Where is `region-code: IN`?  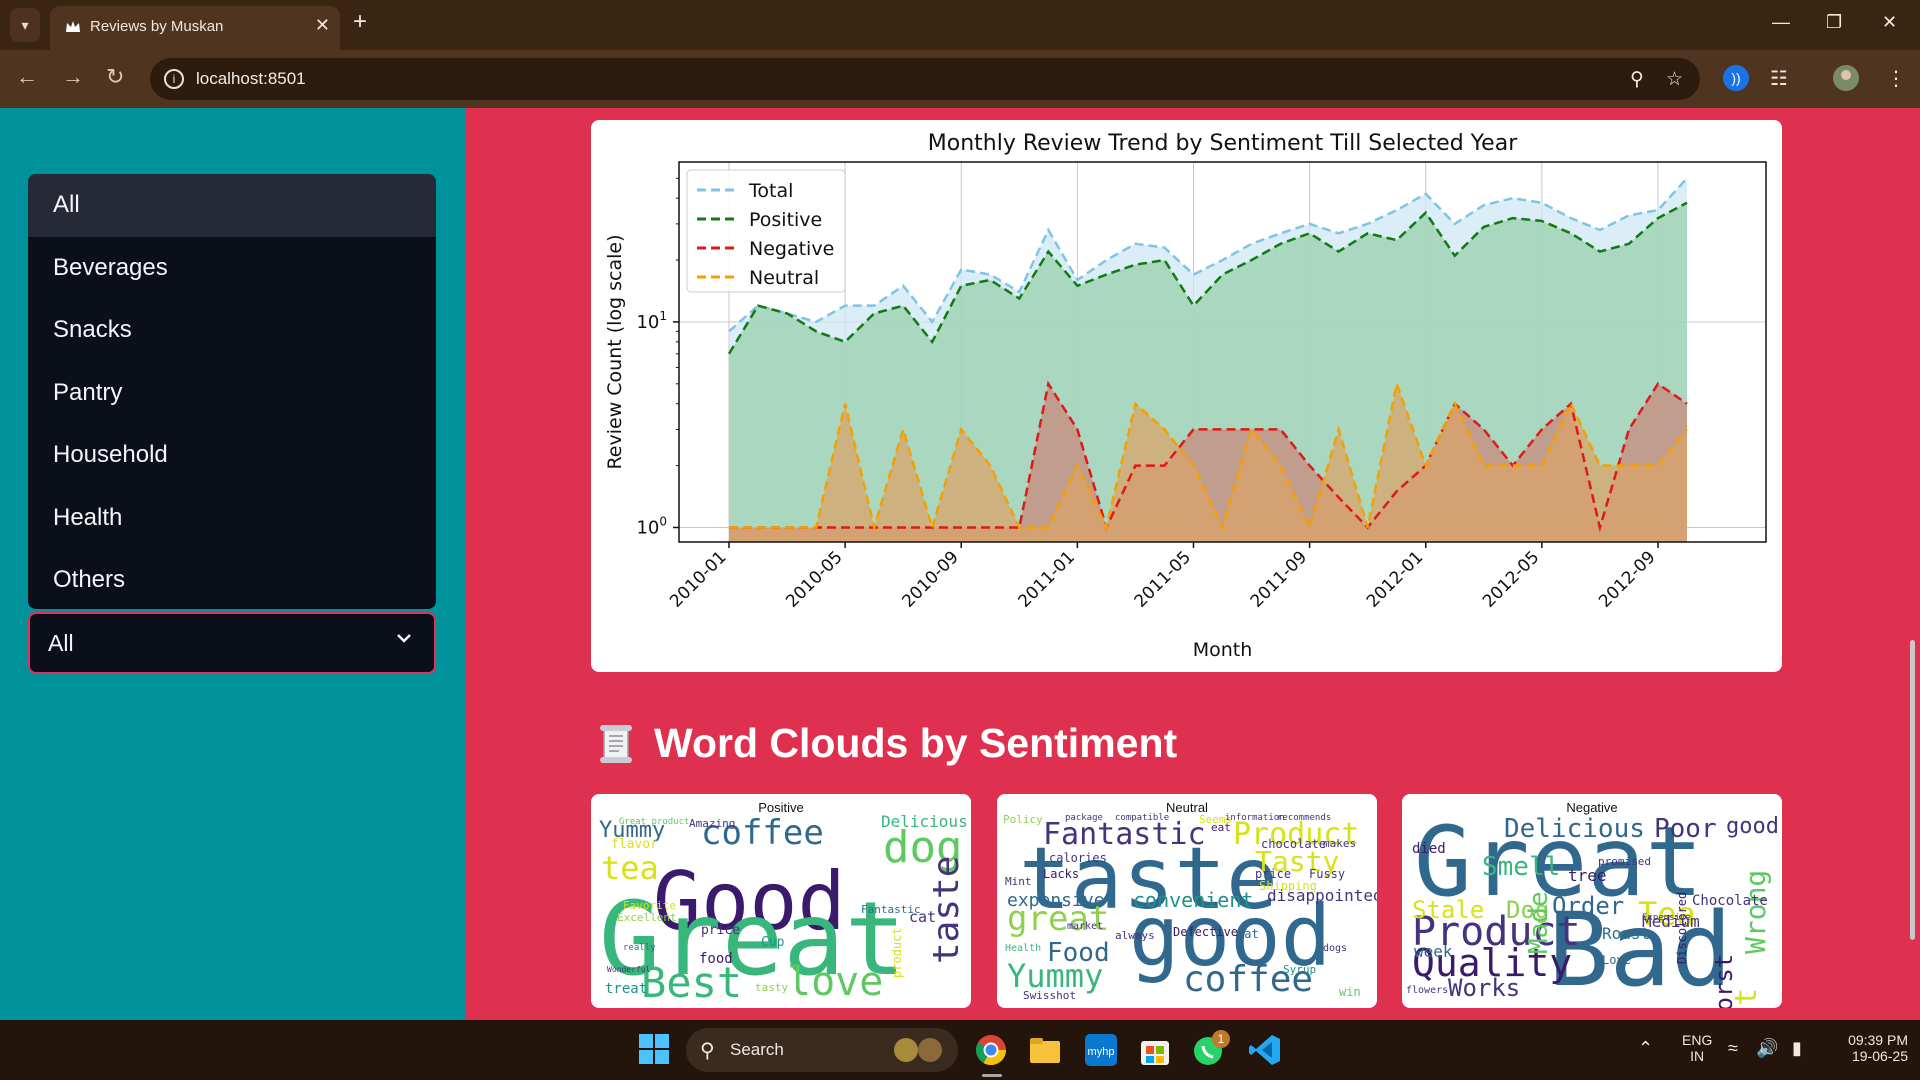 region-code: IN is located at coordinates (1697, 1056).